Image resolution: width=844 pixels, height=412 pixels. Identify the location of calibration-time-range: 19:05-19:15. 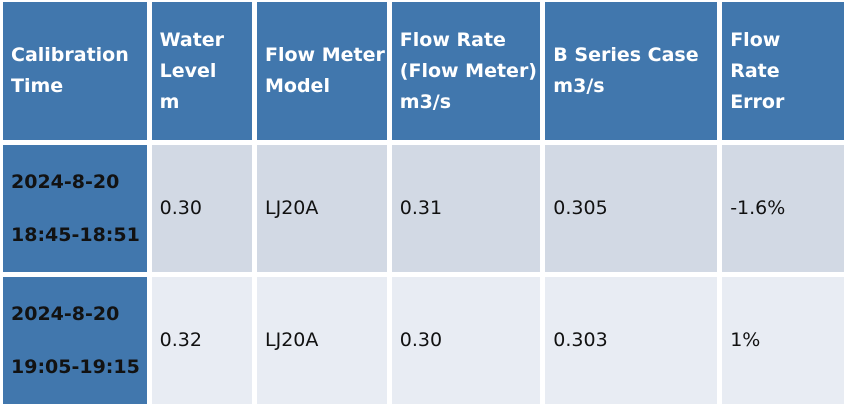
(75, 366).